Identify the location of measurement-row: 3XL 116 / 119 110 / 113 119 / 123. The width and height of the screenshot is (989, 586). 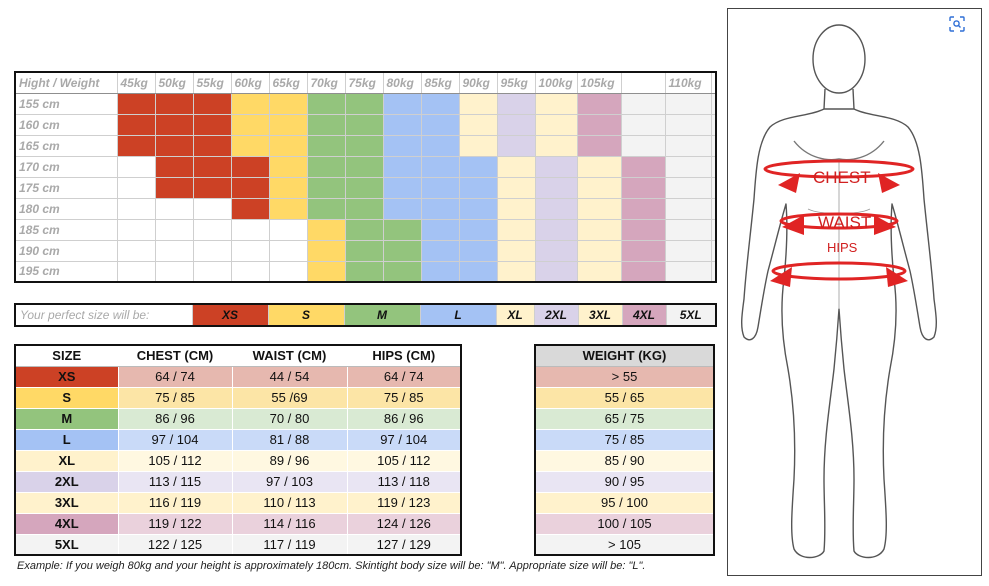
(238, 502).